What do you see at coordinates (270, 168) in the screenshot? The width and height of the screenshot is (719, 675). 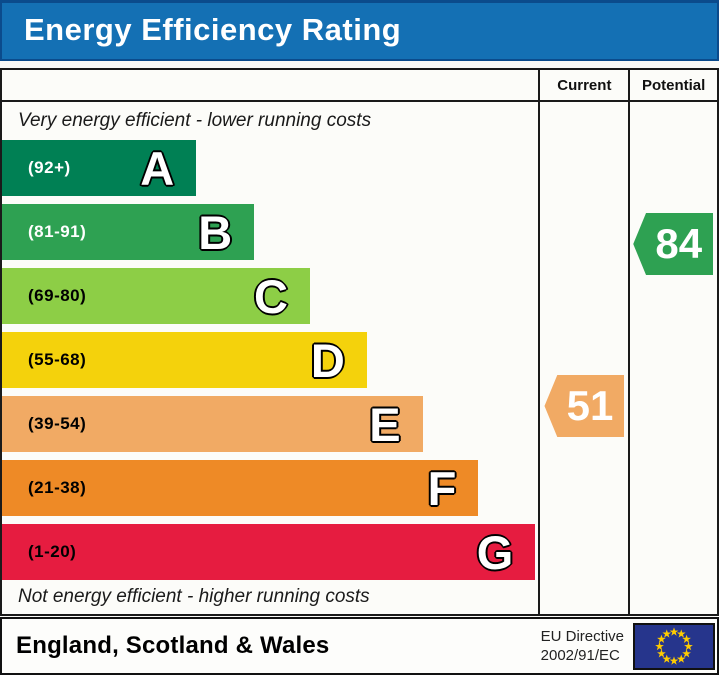 I see `band-row-a: (92+) A` at bounding box center [270, 168].